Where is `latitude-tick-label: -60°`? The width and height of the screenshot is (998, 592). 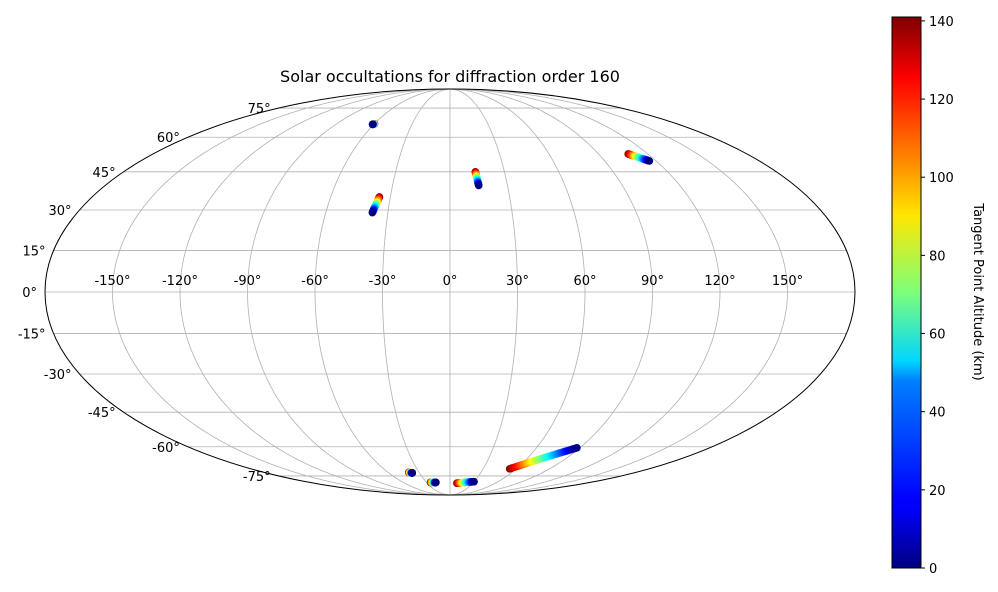 latitude-tick-label: -60° is located at coordinates (166, 448).